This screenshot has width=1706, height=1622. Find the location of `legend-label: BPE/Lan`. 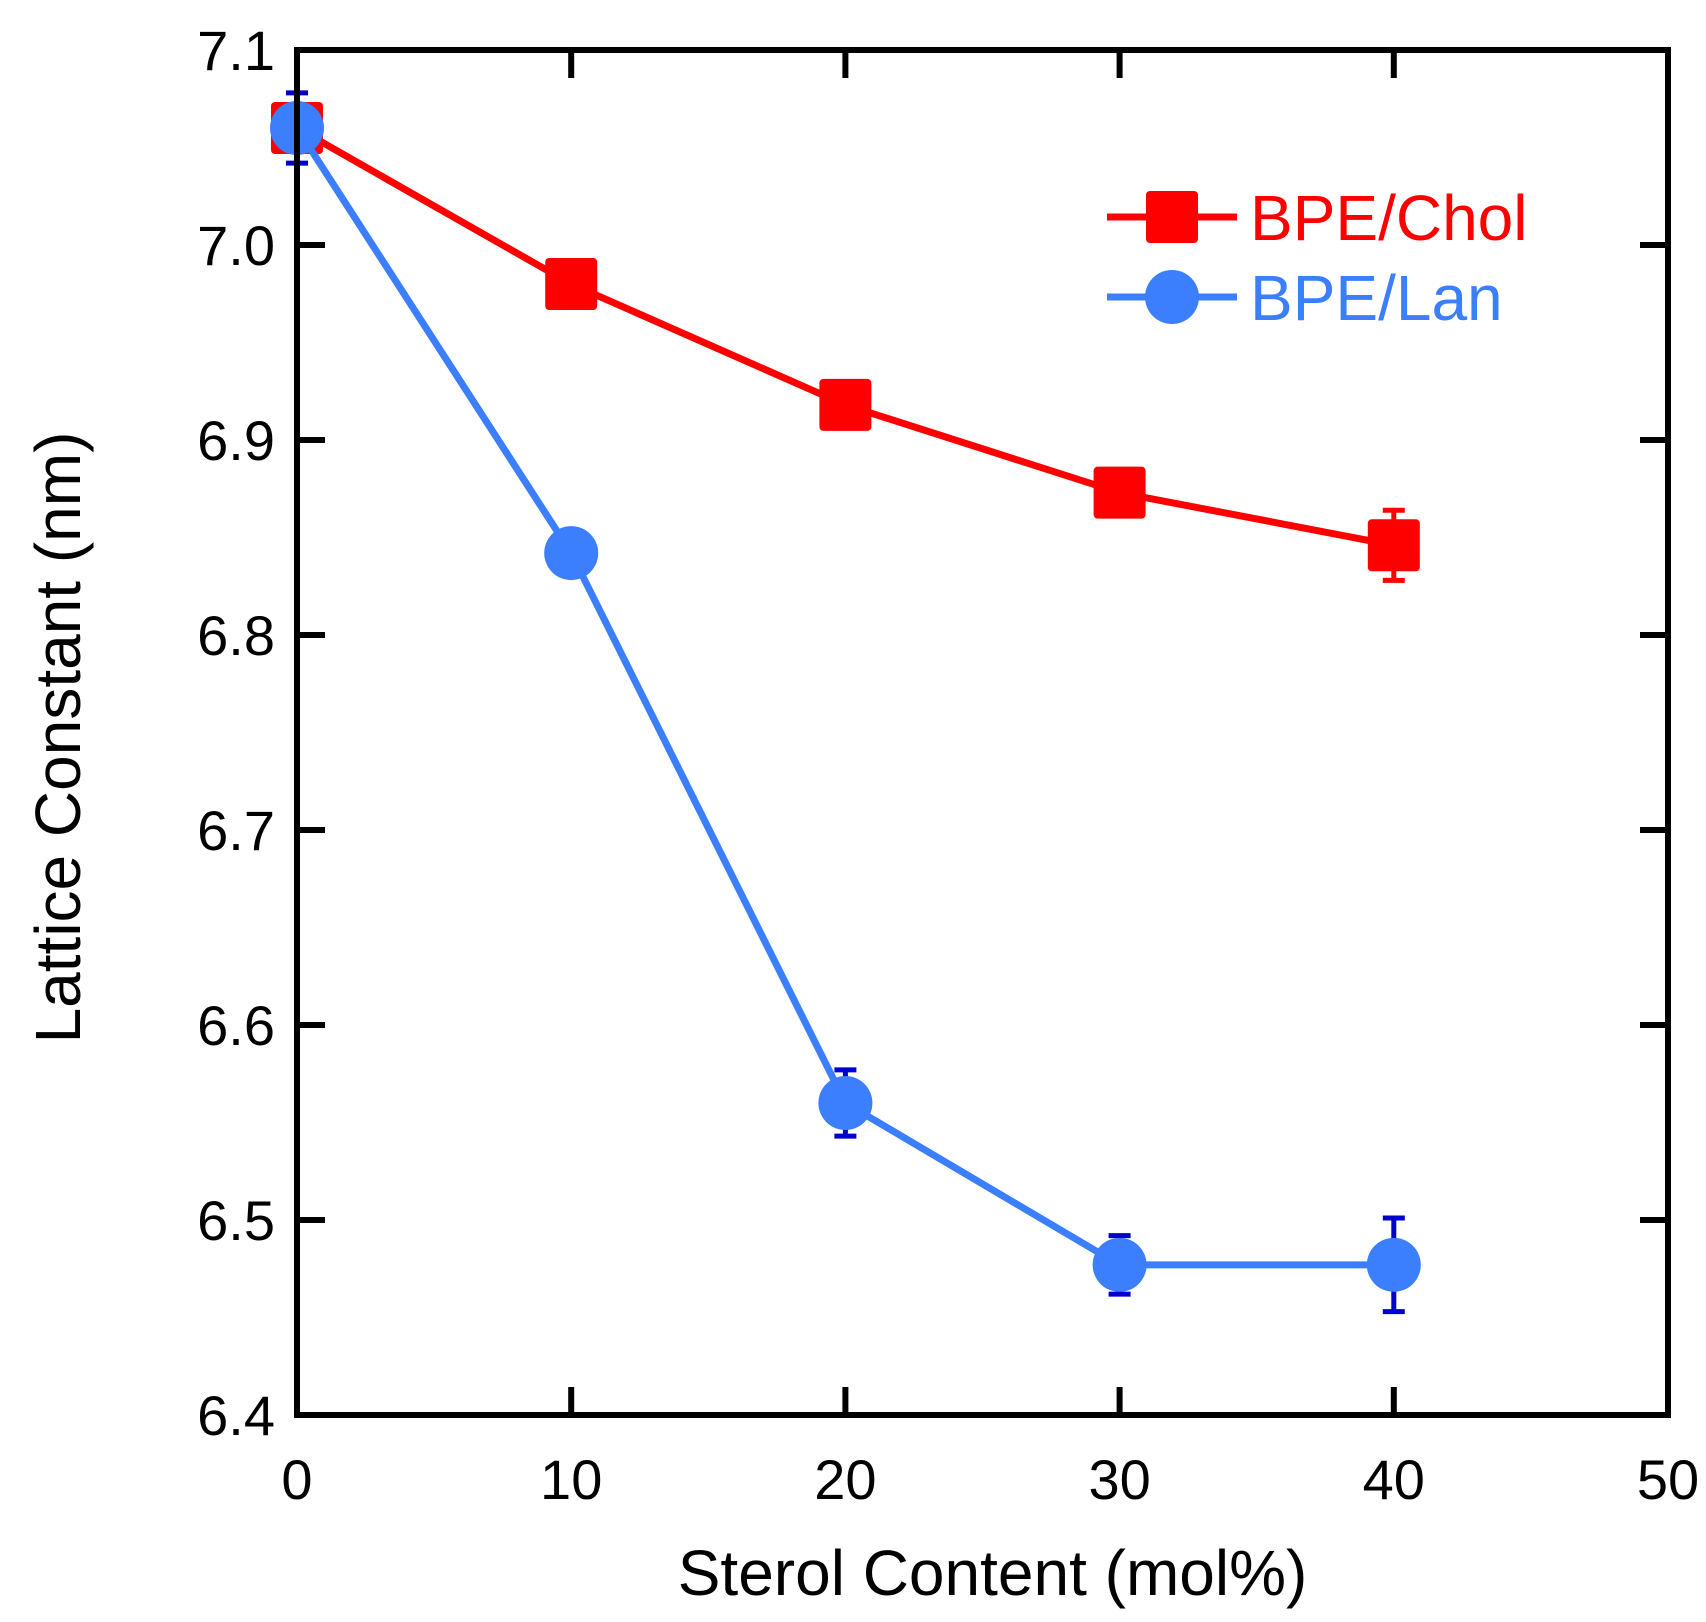

legend-label: BPE/Lan is located at coordinates (1376, 298).